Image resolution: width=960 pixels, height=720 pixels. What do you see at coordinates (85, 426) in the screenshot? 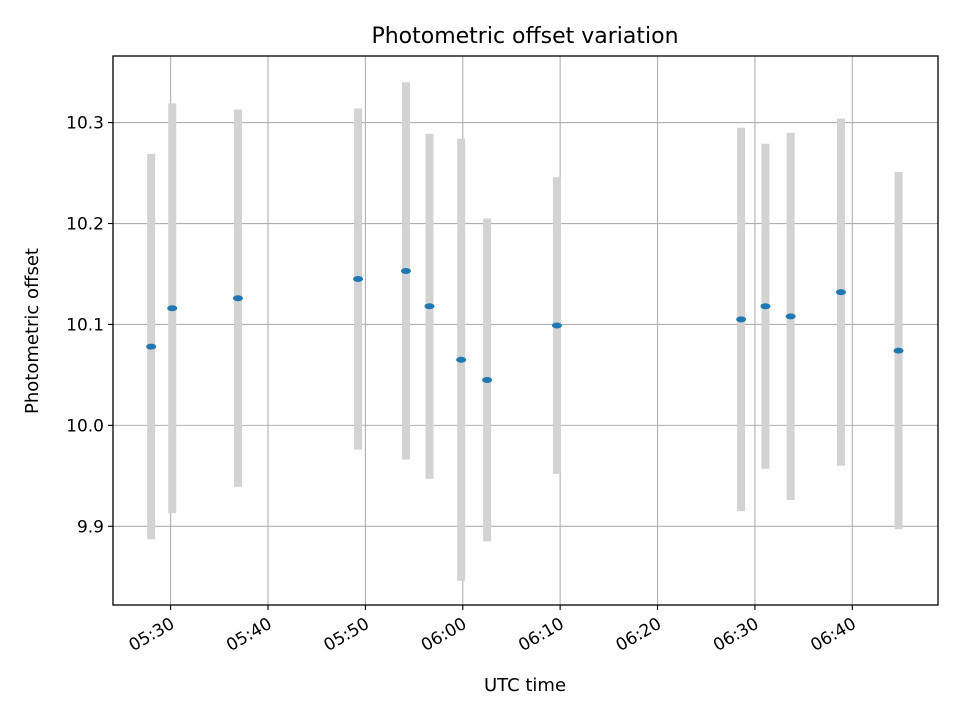
I see `y-tick-label: 10.0` at bounding box center [85, 426].